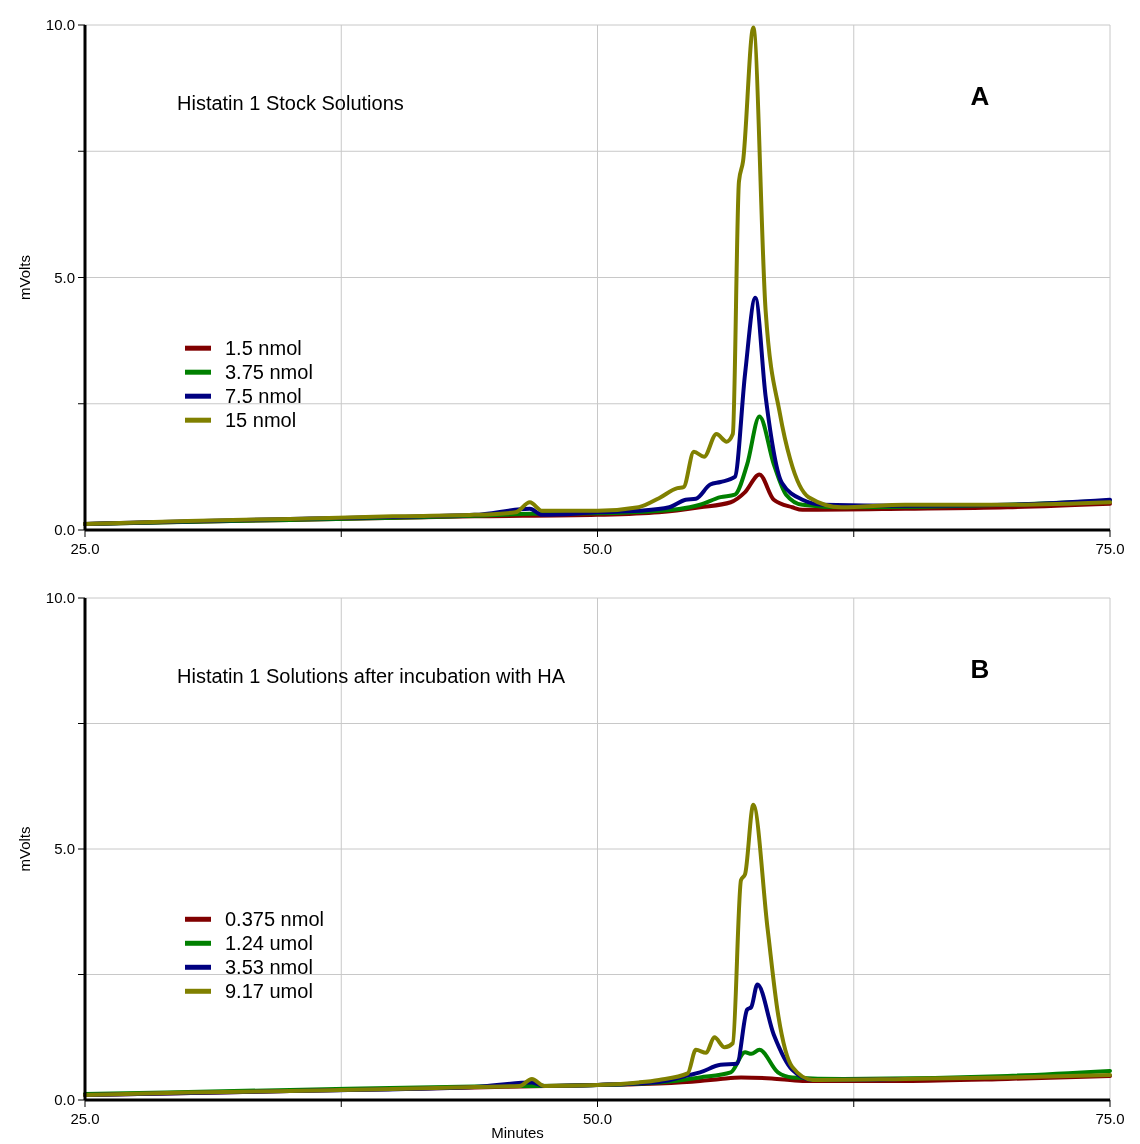 Image resolution: width=1140 pixels, height=1144 pixels. Describe the element at coordinates (263, 348) in the screenshot. I see `legend-label: 1.5 nmol` at that location.